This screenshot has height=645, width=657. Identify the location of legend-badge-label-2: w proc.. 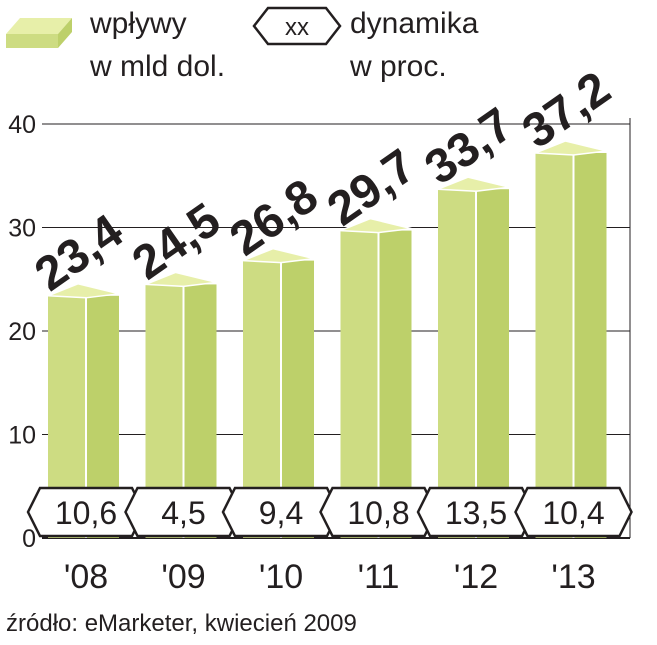
(398, 66).